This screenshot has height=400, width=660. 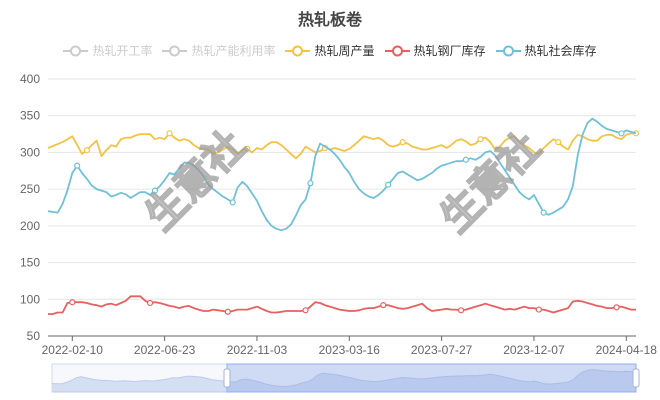 I want to click on legend-label: 热轧钢厂库存, so click(x=449, y=51).